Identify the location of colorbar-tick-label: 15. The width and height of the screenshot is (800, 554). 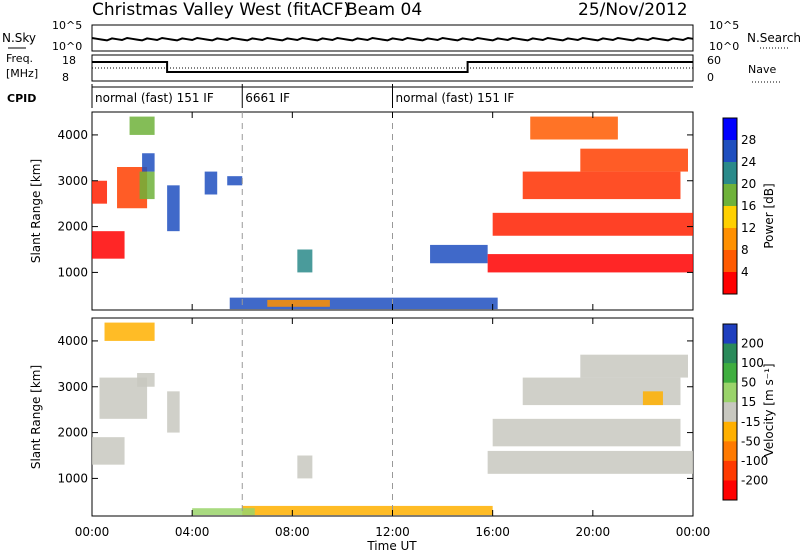
(748, 402).